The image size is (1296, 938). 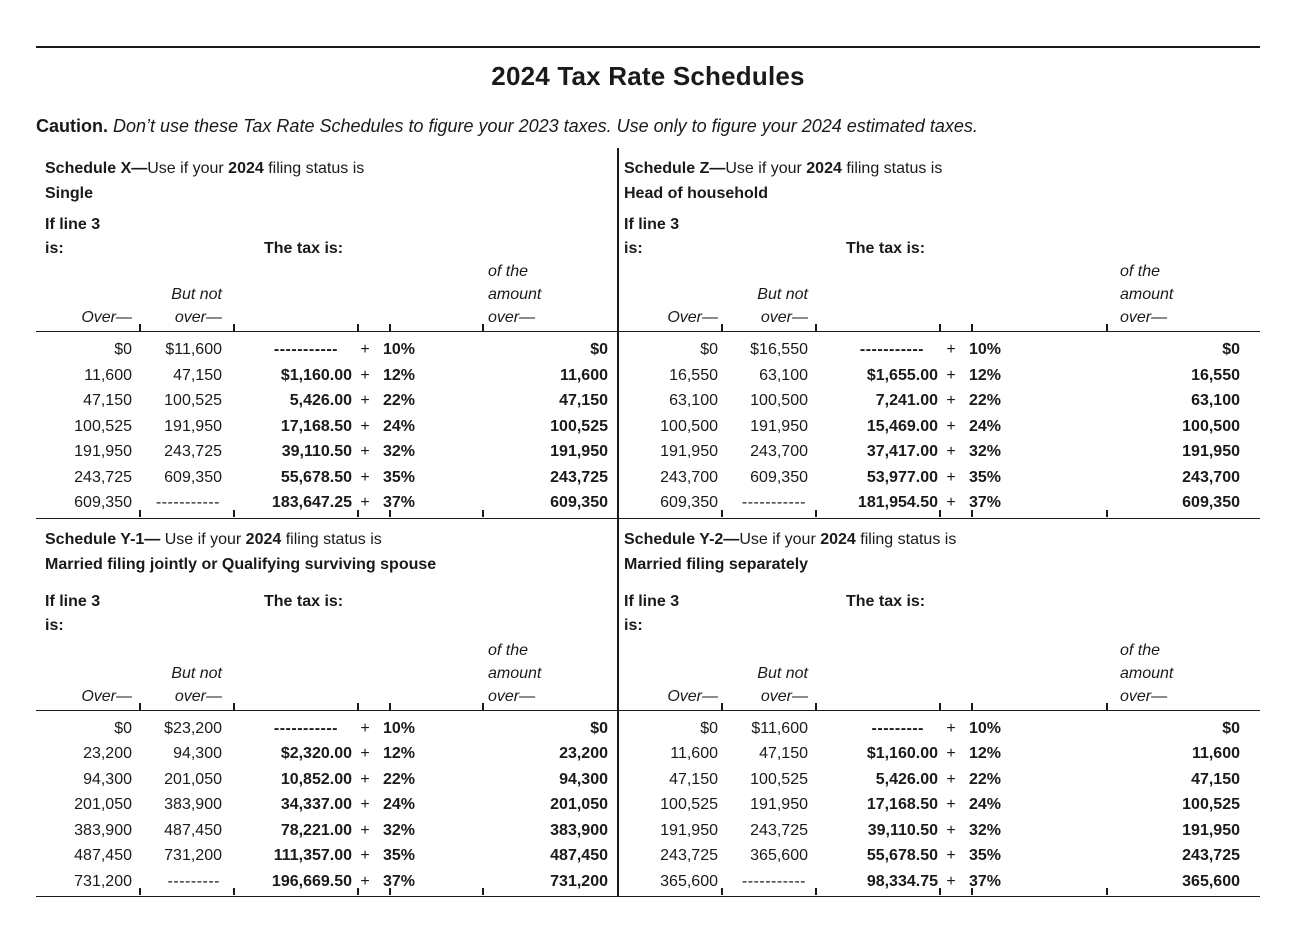 I want to click on cell-over: 11,600, so click(x=108, y=375).